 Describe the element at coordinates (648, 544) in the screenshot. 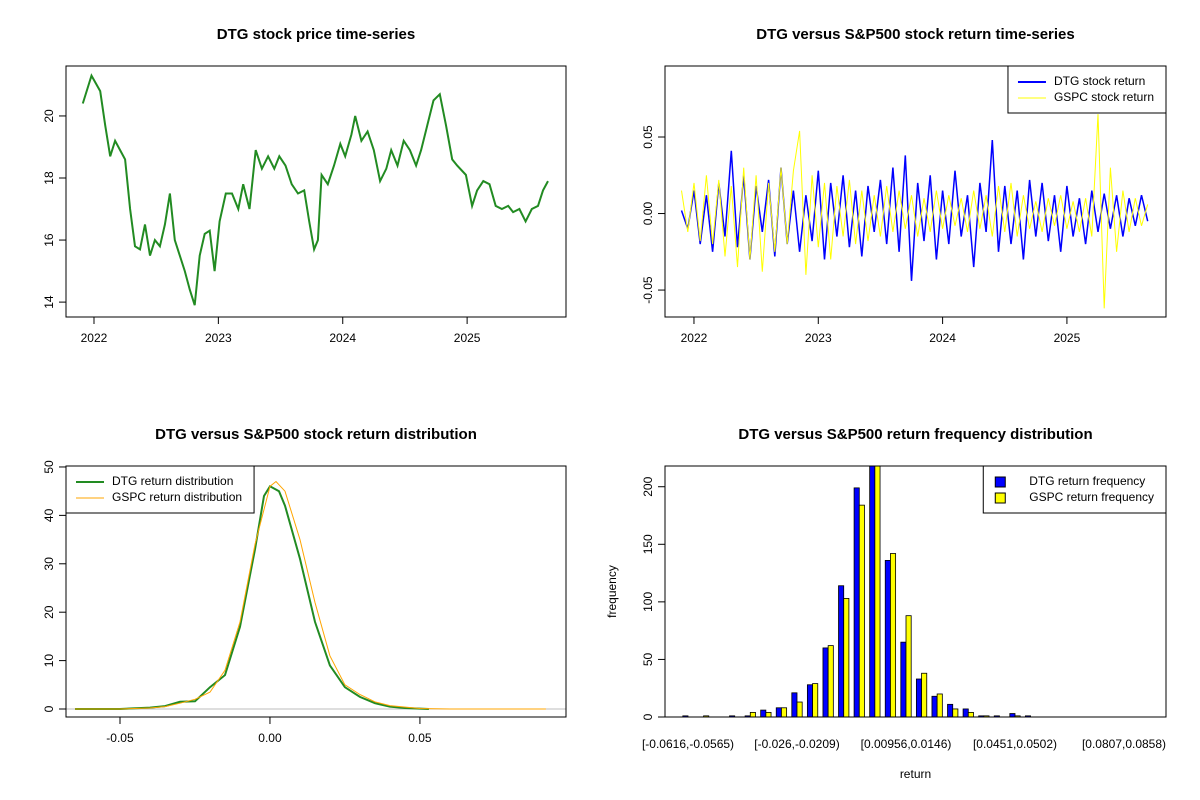

I see `y-tick-label: 150` at that location.